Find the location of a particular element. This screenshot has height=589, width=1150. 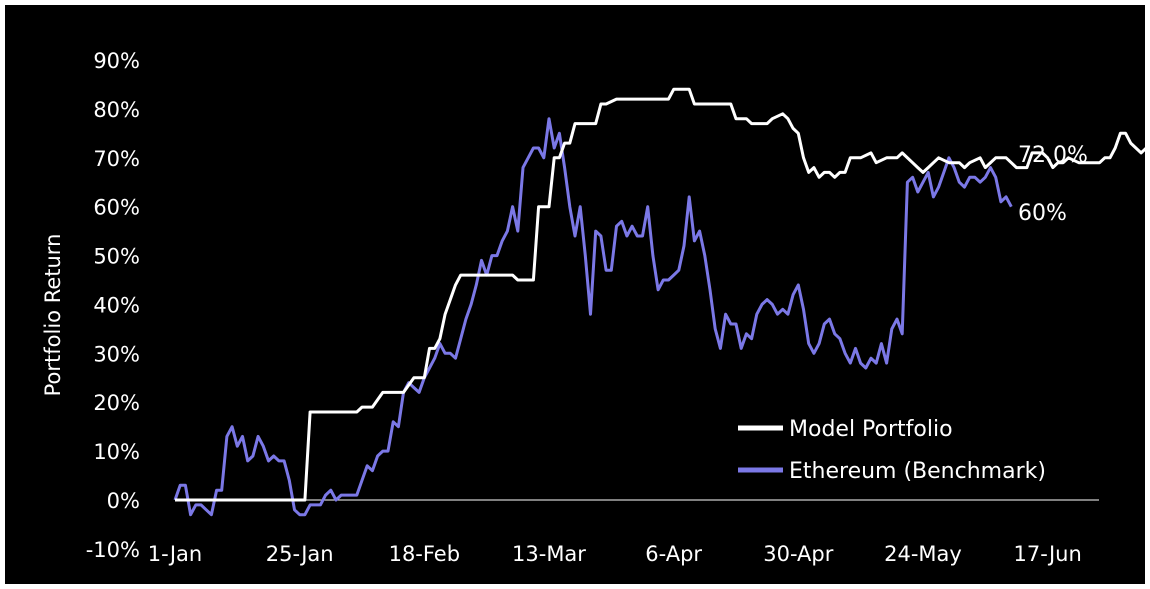

y-tick-label: 20% is located at coordinates (116, 403).